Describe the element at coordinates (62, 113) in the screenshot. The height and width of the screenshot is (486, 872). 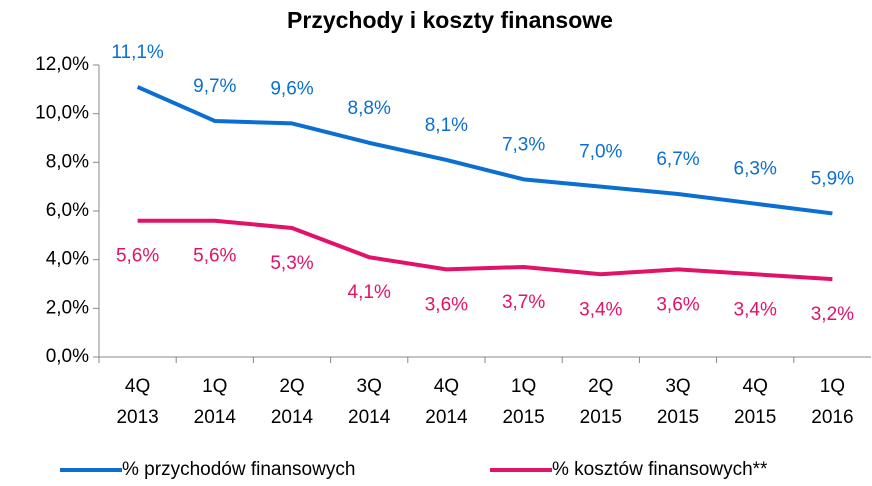
I see `y-tick-label: 10,0%` at that location.